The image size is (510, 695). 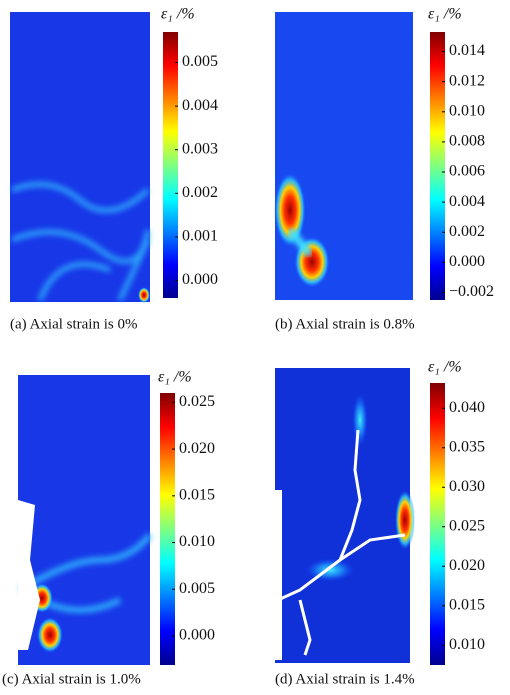 I want to click on colorbar-tick-label: 0.040, so click(x=467, y=407).